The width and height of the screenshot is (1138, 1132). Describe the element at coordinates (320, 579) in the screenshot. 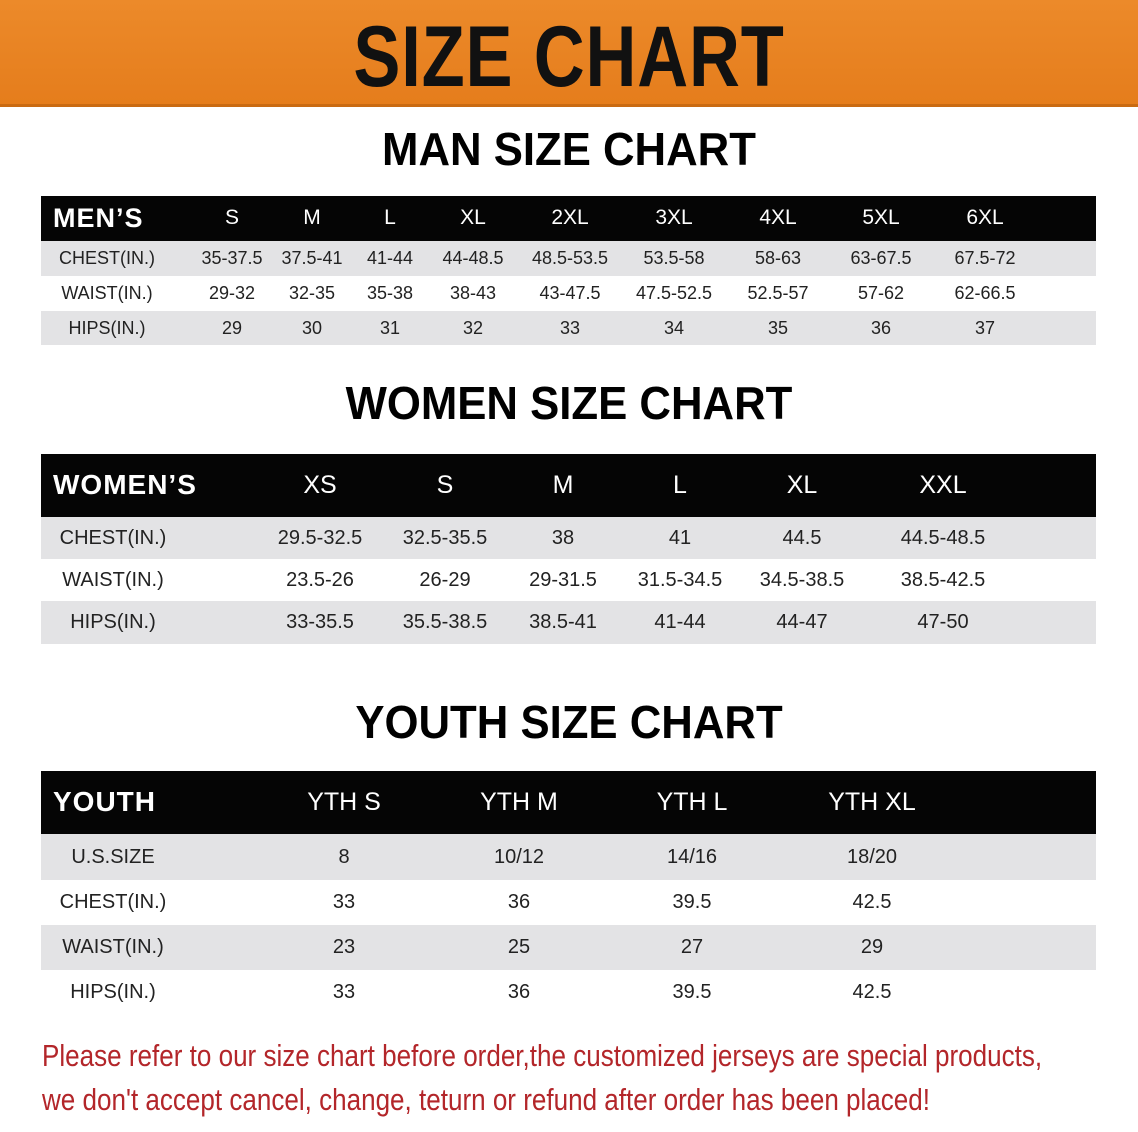

I see `table-cell: 23.5-26` at that location.